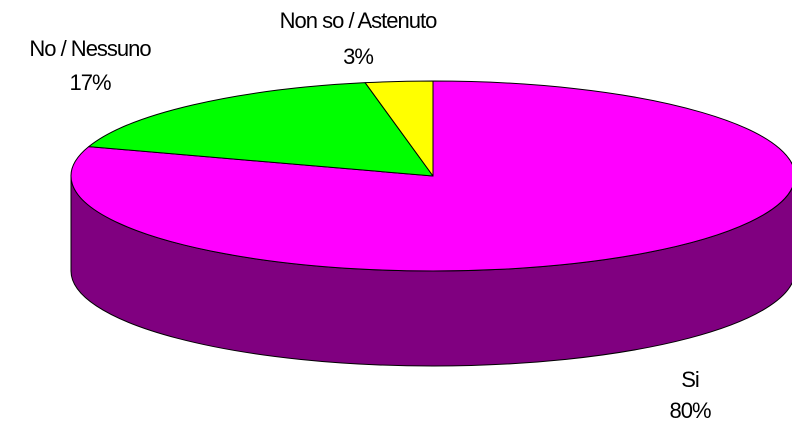 The image size is (792, 425). Describe the element at coordinates (690, 379) in the screenshot. I see `slice-label-si: Si` at that location.